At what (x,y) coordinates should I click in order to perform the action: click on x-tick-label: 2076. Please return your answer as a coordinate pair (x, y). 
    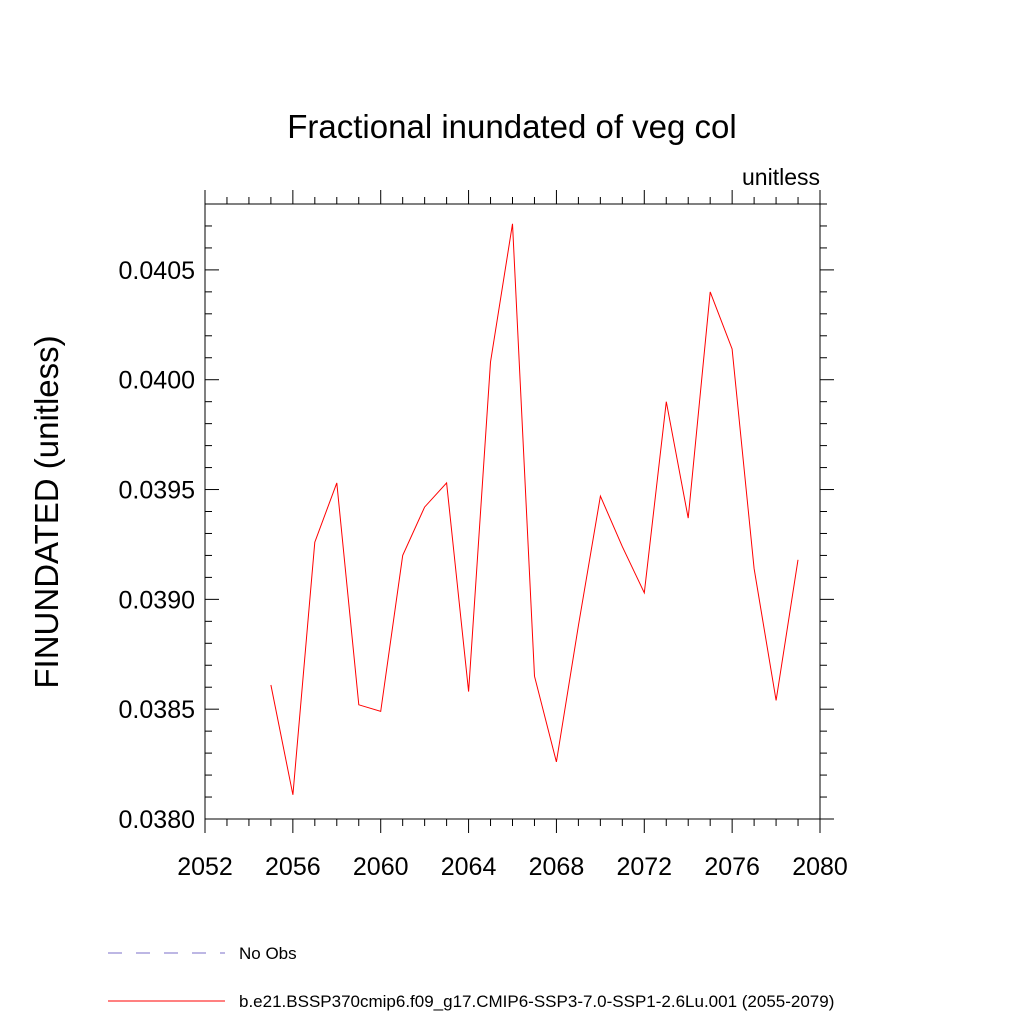
    Looking at the image, I should click on (732, 867).